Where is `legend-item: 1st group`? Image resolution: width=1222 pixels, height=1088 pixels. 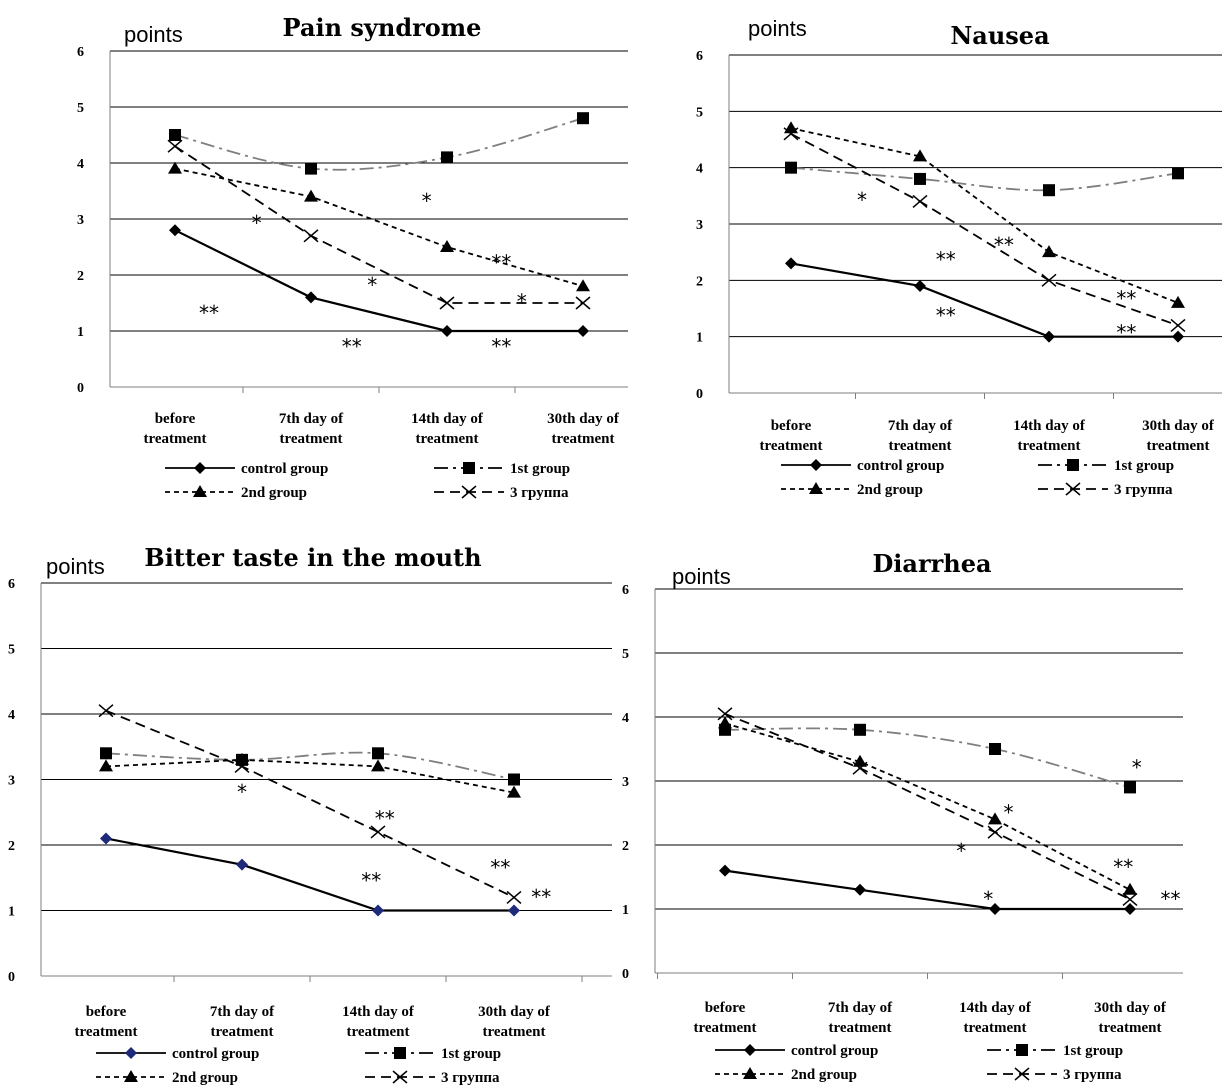
legend-item: 1st group is located at coordinates (1055, 1051).